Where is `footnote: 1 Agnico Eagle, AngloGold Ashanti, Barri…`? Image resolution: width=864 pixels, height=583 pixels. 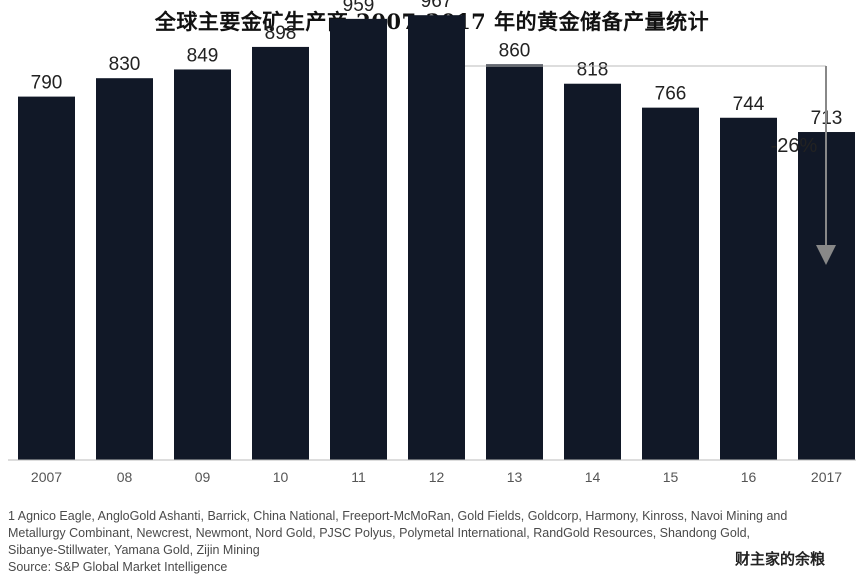 footnote: 1 Agnico Eagle, AngloGold Ashanti, Barri… is located at coordinates (434, 542).